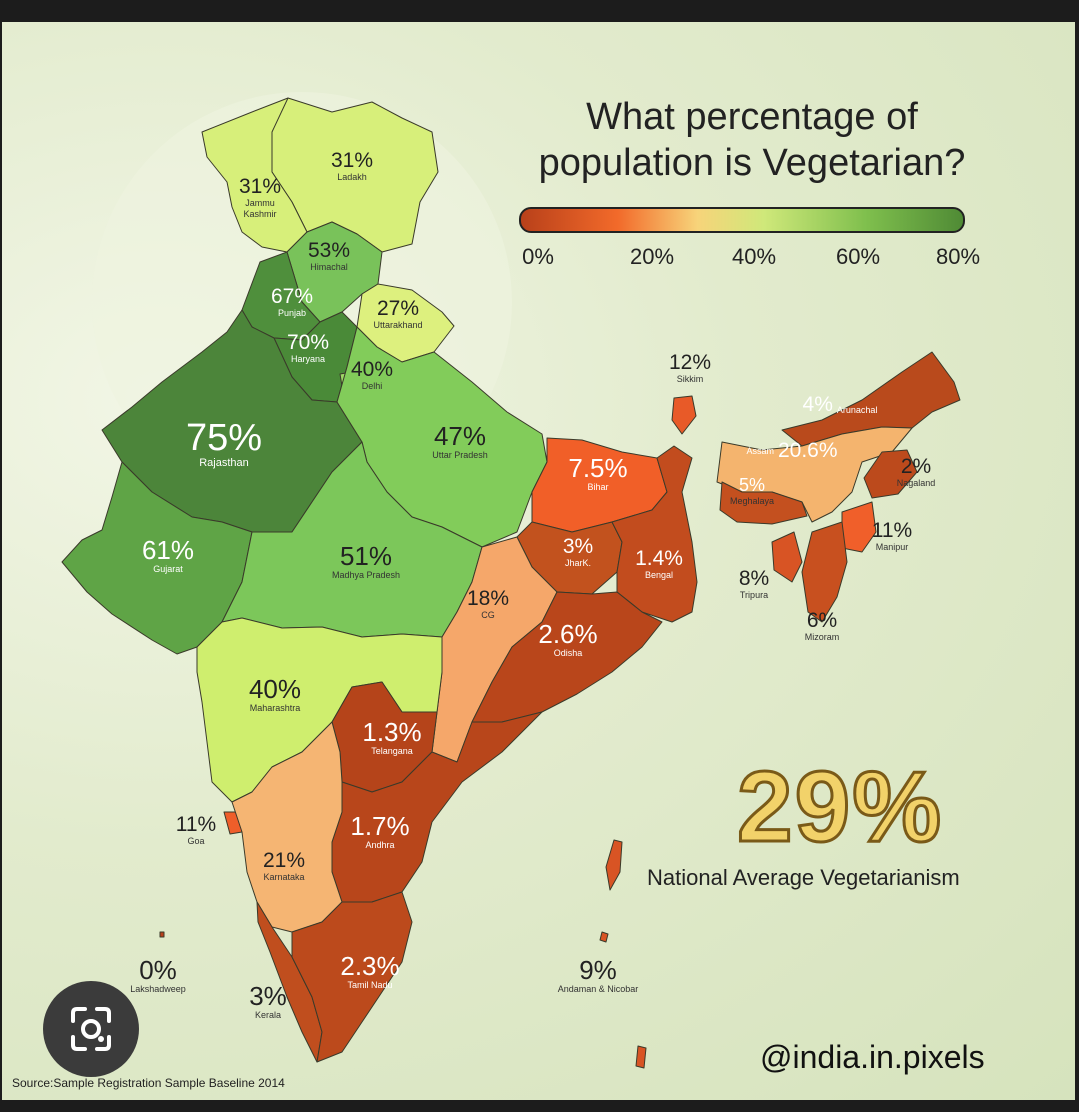 The height and width of the screenshot is (1112, 1079). Describe the element at coordinates (372, 375) in the screenshot. I see `label-delhi: 40% Delhi` at that location.